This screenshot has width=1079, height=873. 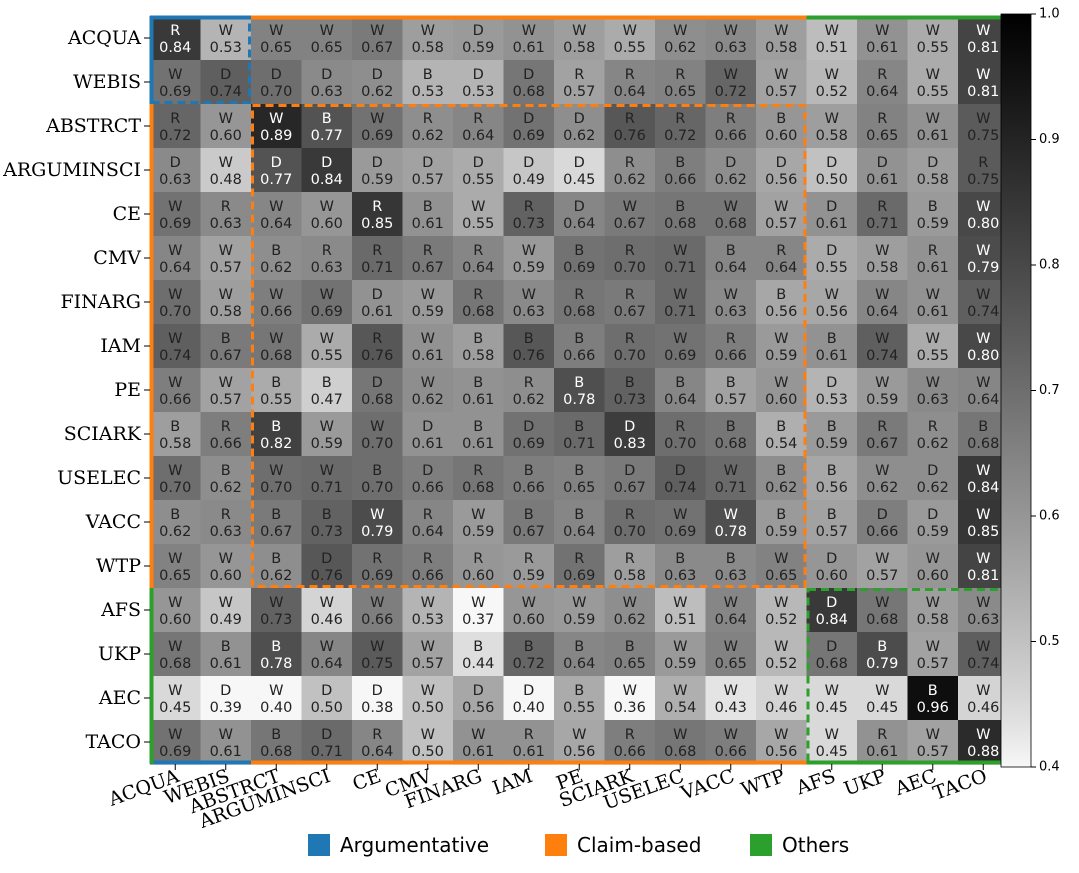 I want to click on cell-letter-r16-c14: R, so click(x=882, y=735).